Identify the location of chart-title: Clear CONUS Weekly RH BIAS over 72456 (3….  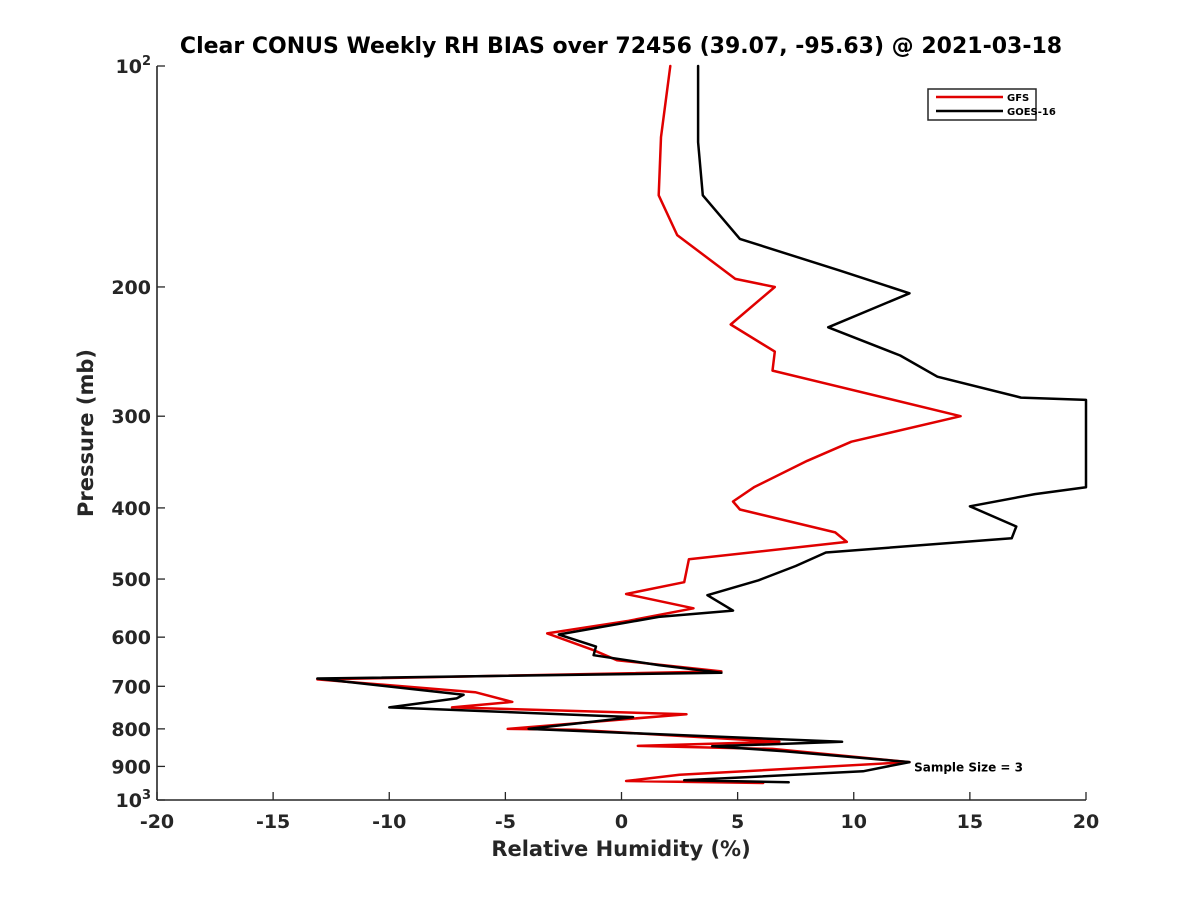
(621, 46).